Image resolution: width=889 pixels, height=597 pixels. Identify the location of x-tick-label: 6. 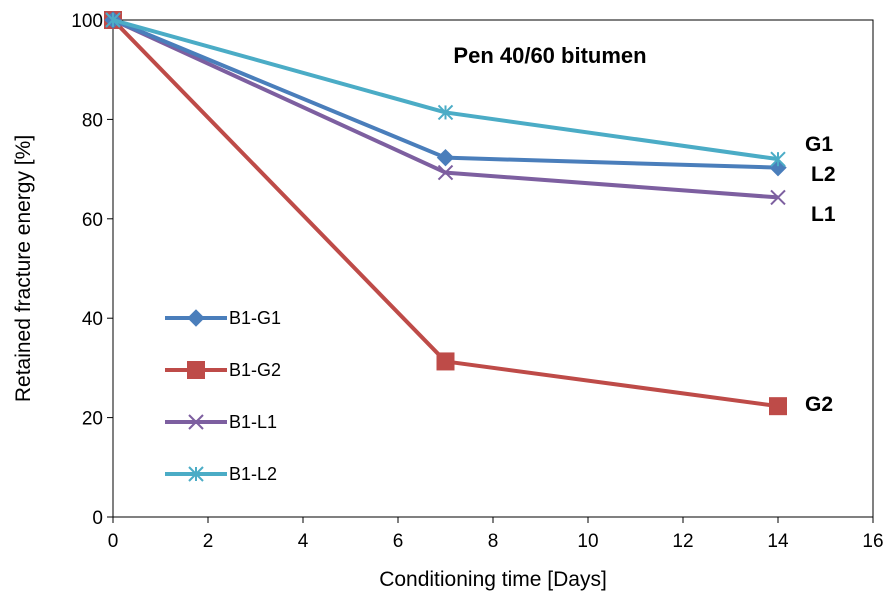
(398, 541).